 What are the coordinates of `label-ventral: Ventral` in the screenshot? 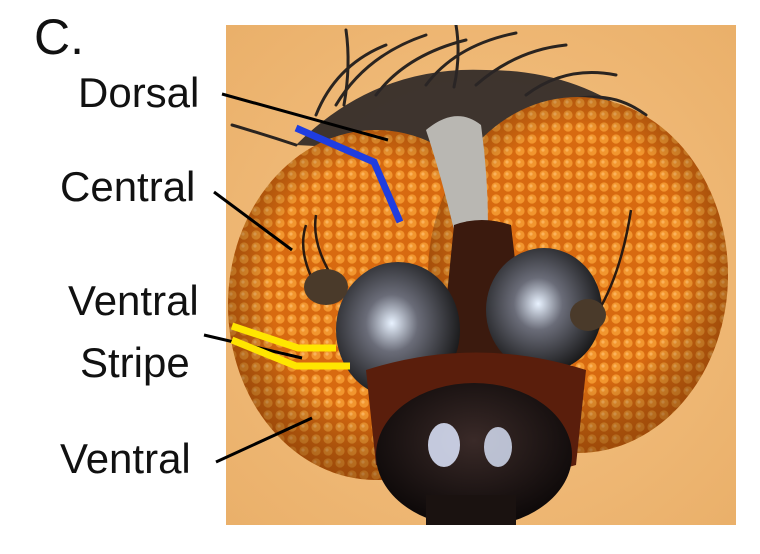 It's located at (125, 458).